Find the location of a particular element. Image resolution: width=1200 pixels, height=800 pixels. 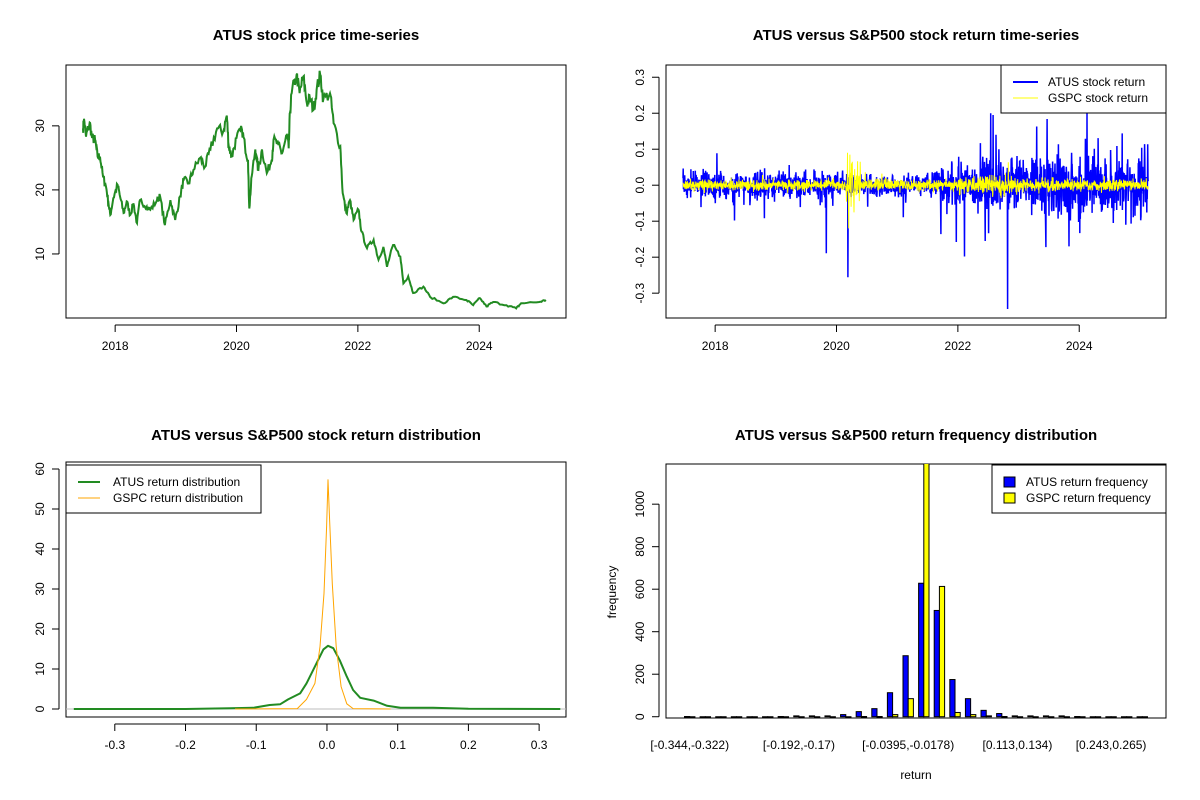

density-x-axis: -0.3 -0.2 -0.1 0.0 0.1 0.2 0.3 is located at coordinates (326, 737).